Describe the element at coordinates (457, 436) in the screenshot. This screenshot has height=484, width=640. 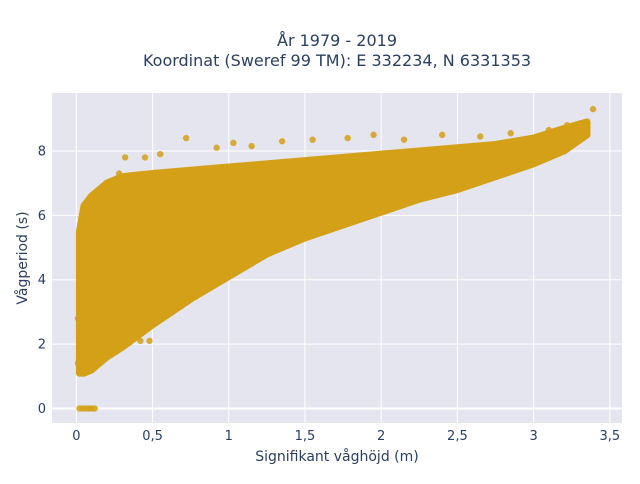
I see `x-tick-label: 2,5` at that location.